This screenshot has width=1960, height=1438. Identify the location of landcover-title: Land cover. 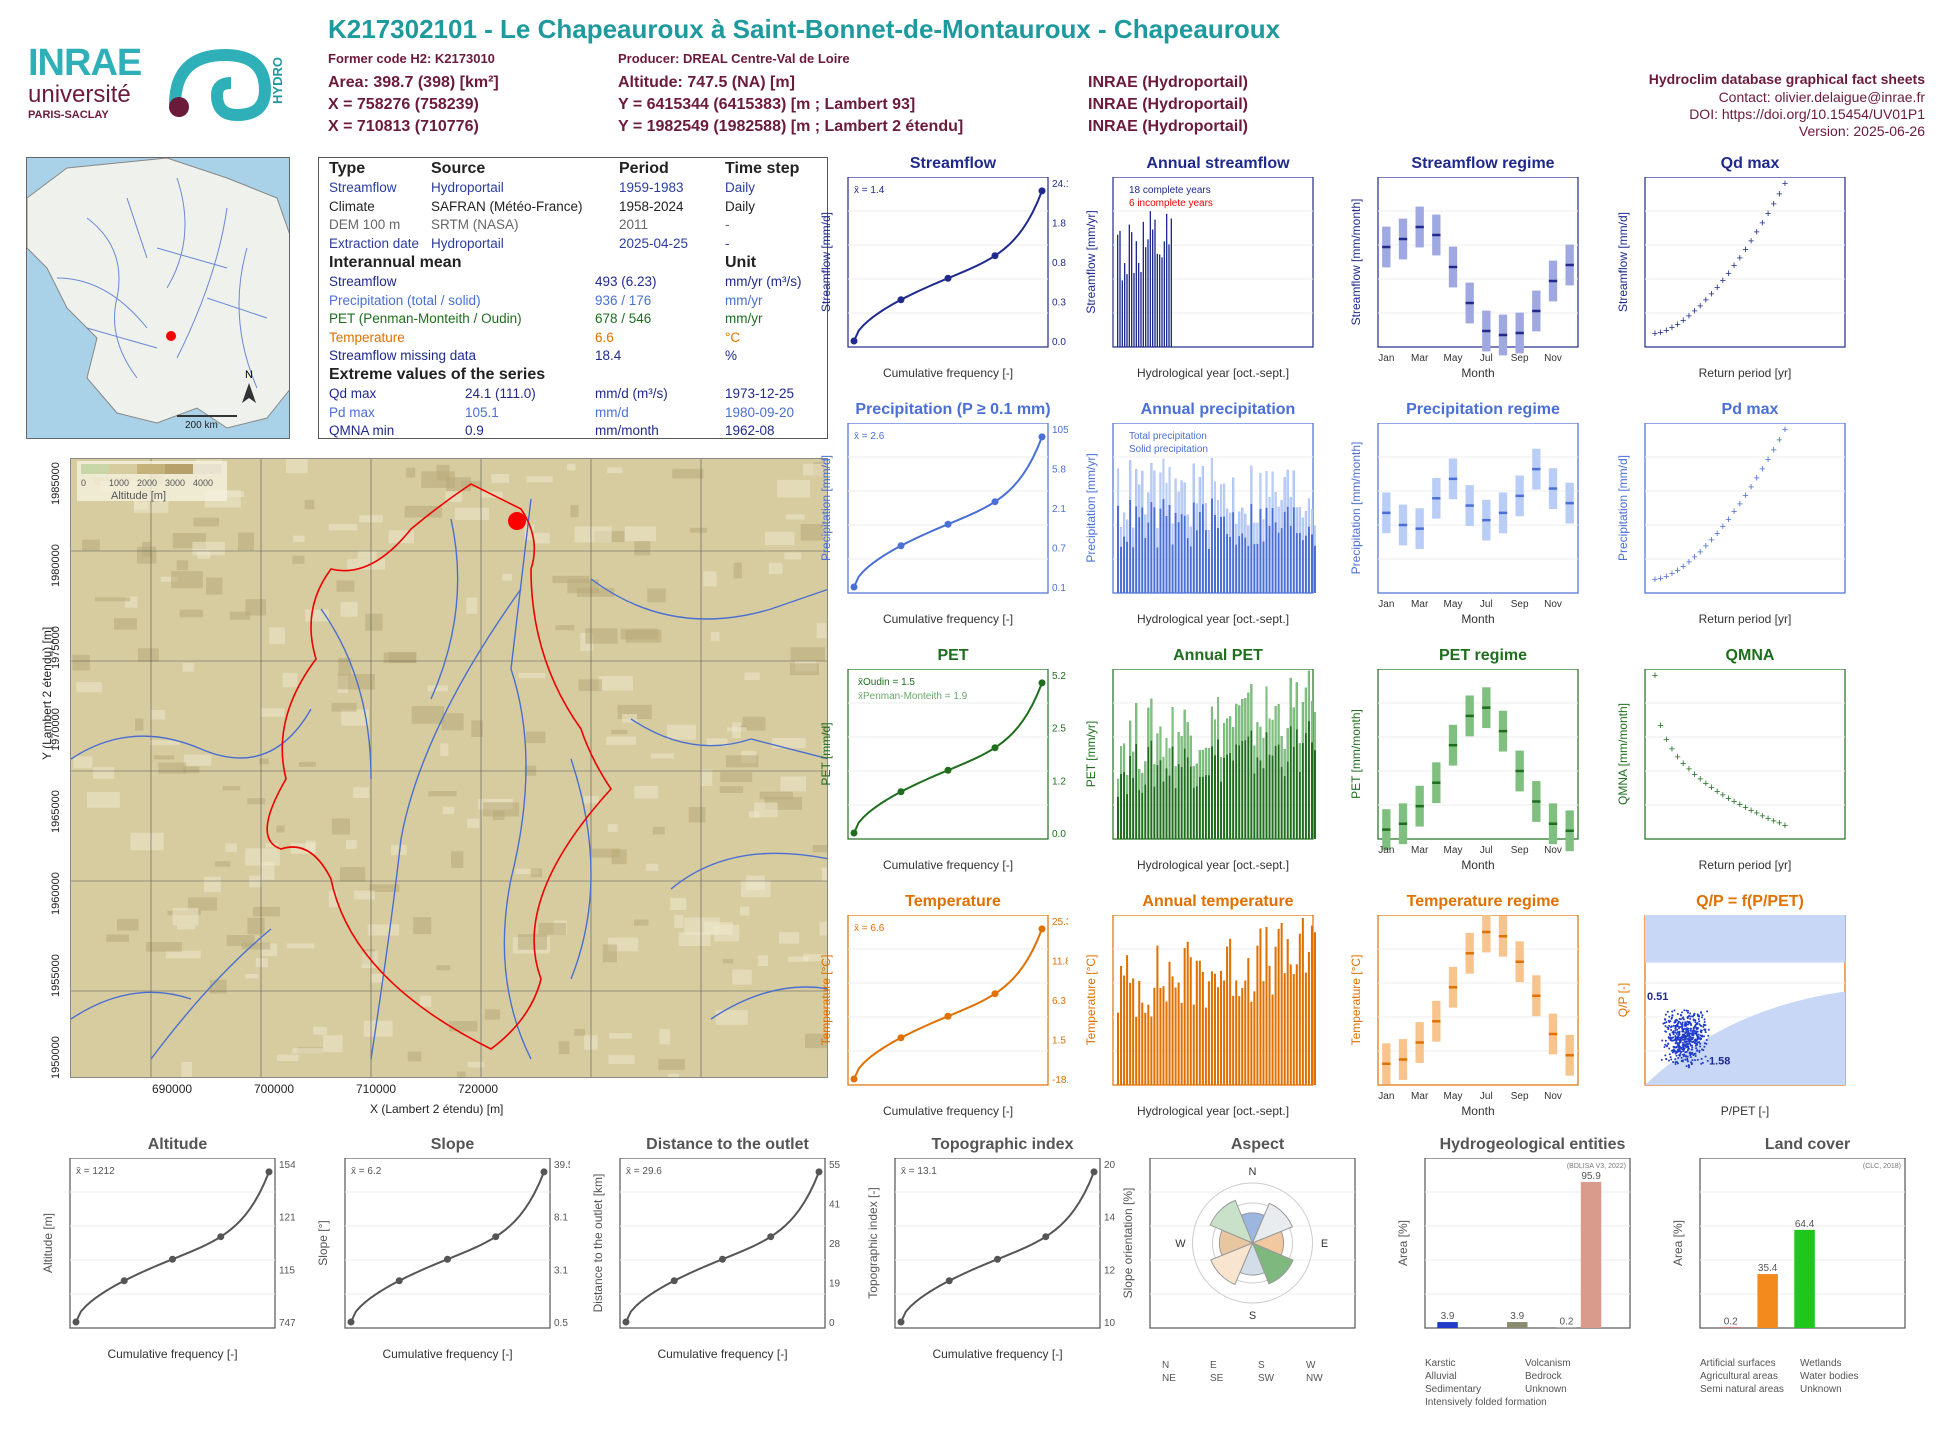
(1807, 1145).